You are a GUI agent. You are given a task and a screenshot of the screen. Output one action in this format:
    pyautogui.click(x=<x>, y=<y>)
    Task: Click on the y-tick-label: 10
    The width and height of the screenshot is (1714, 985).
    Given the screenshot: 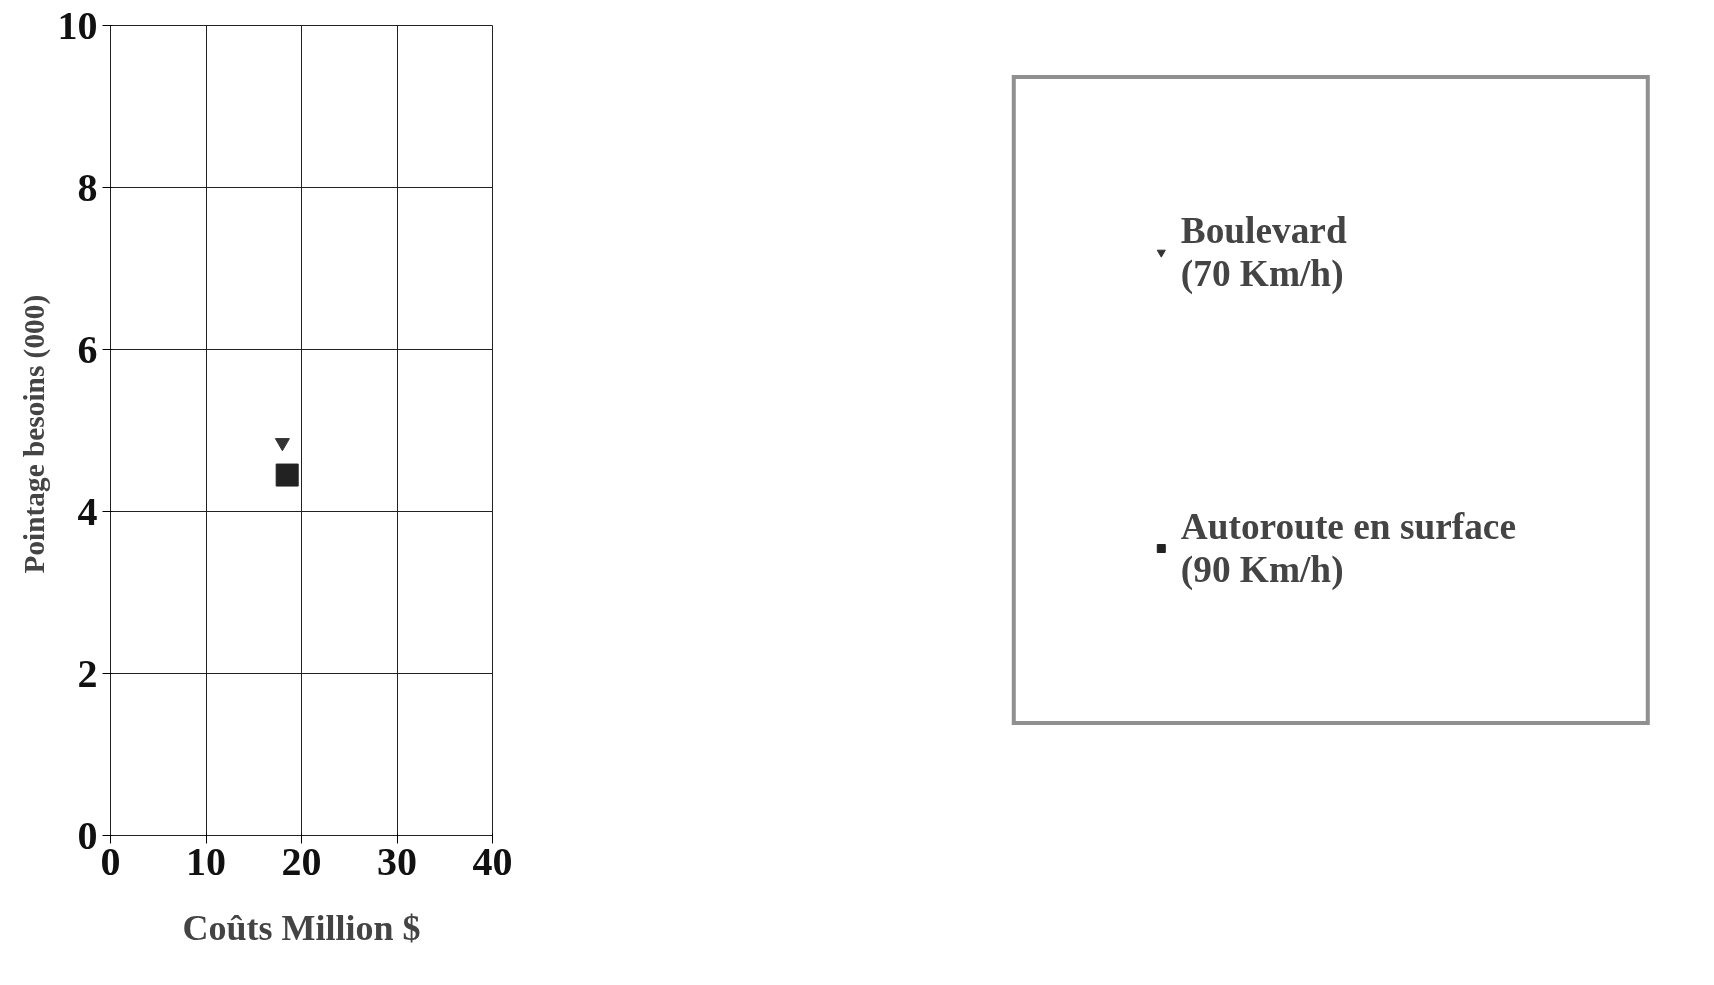 What is the action you would take?
    pyautogui.click(x=77, y=25)
    